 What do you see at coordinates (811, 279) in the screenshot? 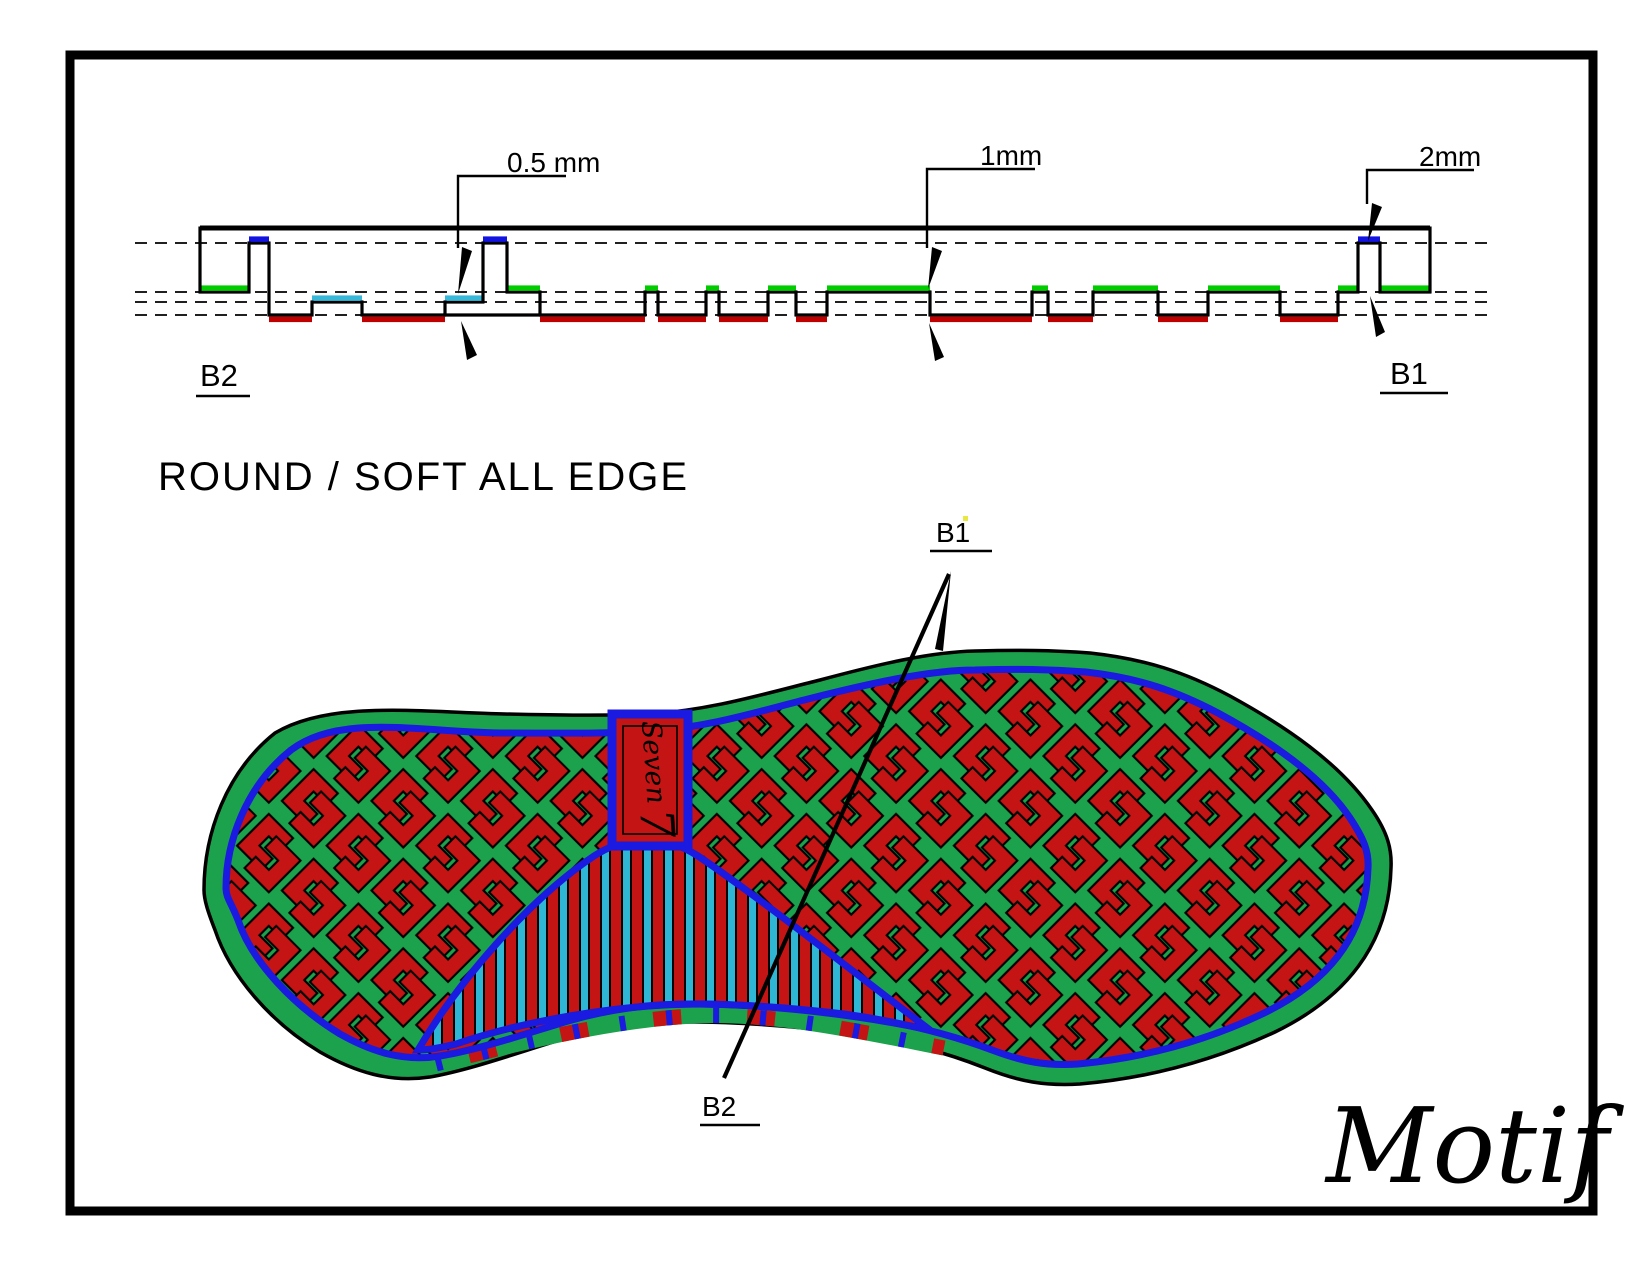
I see `guide-dashed-lines` at bounding box center [811, 279].